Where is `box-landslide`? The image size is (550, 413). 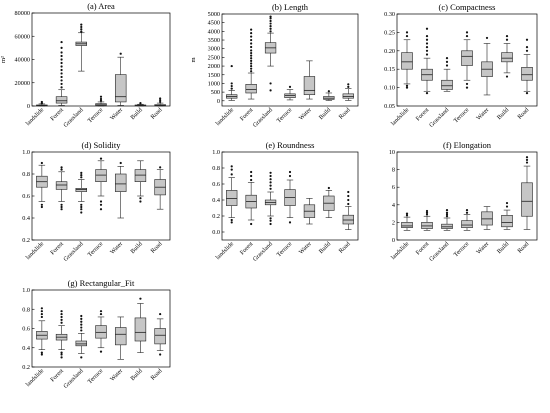
box-landslide is located at coordinates (42, 331).